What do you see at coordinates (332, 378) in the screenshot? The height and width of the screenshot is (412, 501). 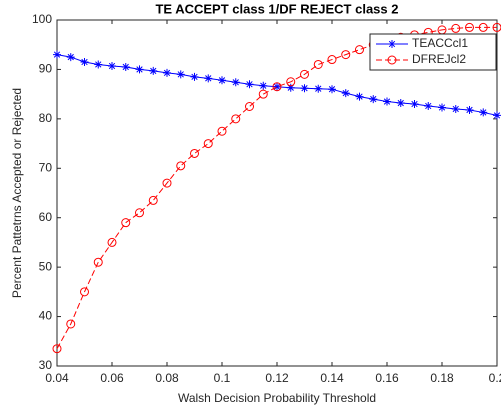 I see `x-tick-label: 0.14` at bounding box center [332, 378].